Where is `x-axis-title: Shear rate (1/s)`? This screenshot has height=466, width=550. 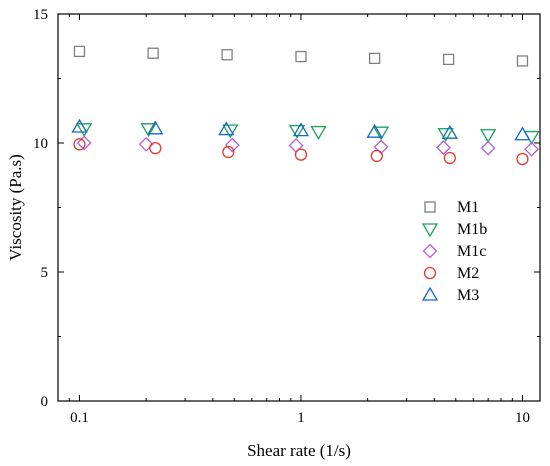
x-axis-title: Shear rate (1/s) is located at coordinates (299, 450).